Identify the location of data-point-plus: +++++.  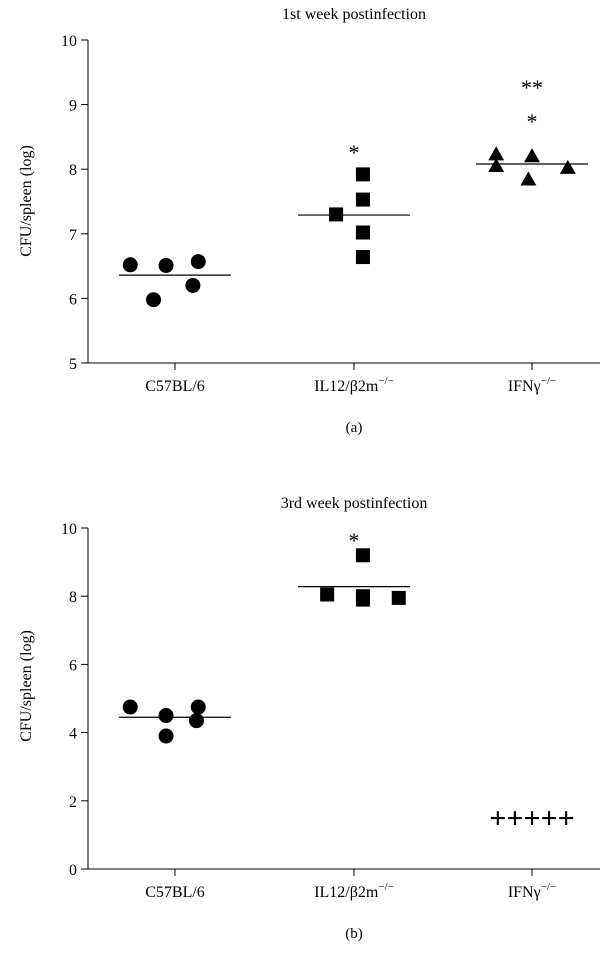
(531, 818).